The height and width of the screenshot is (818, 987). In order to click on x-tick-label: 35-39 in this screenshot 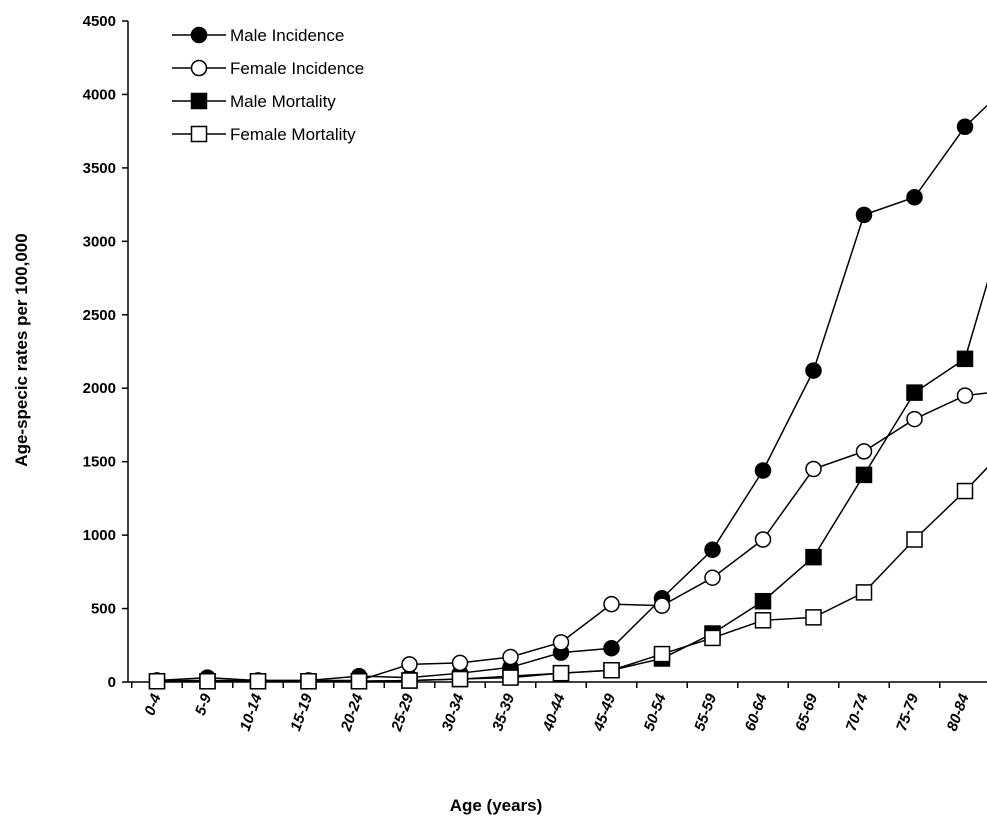, I will do `click(503, 712)`.